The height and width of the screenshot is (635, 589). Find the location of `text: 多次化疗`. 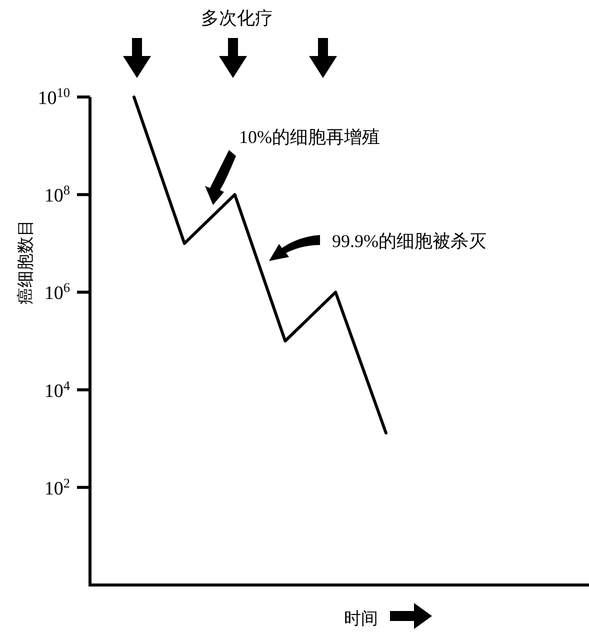

text: 多次化疗 is located at coordinates (237, 18).